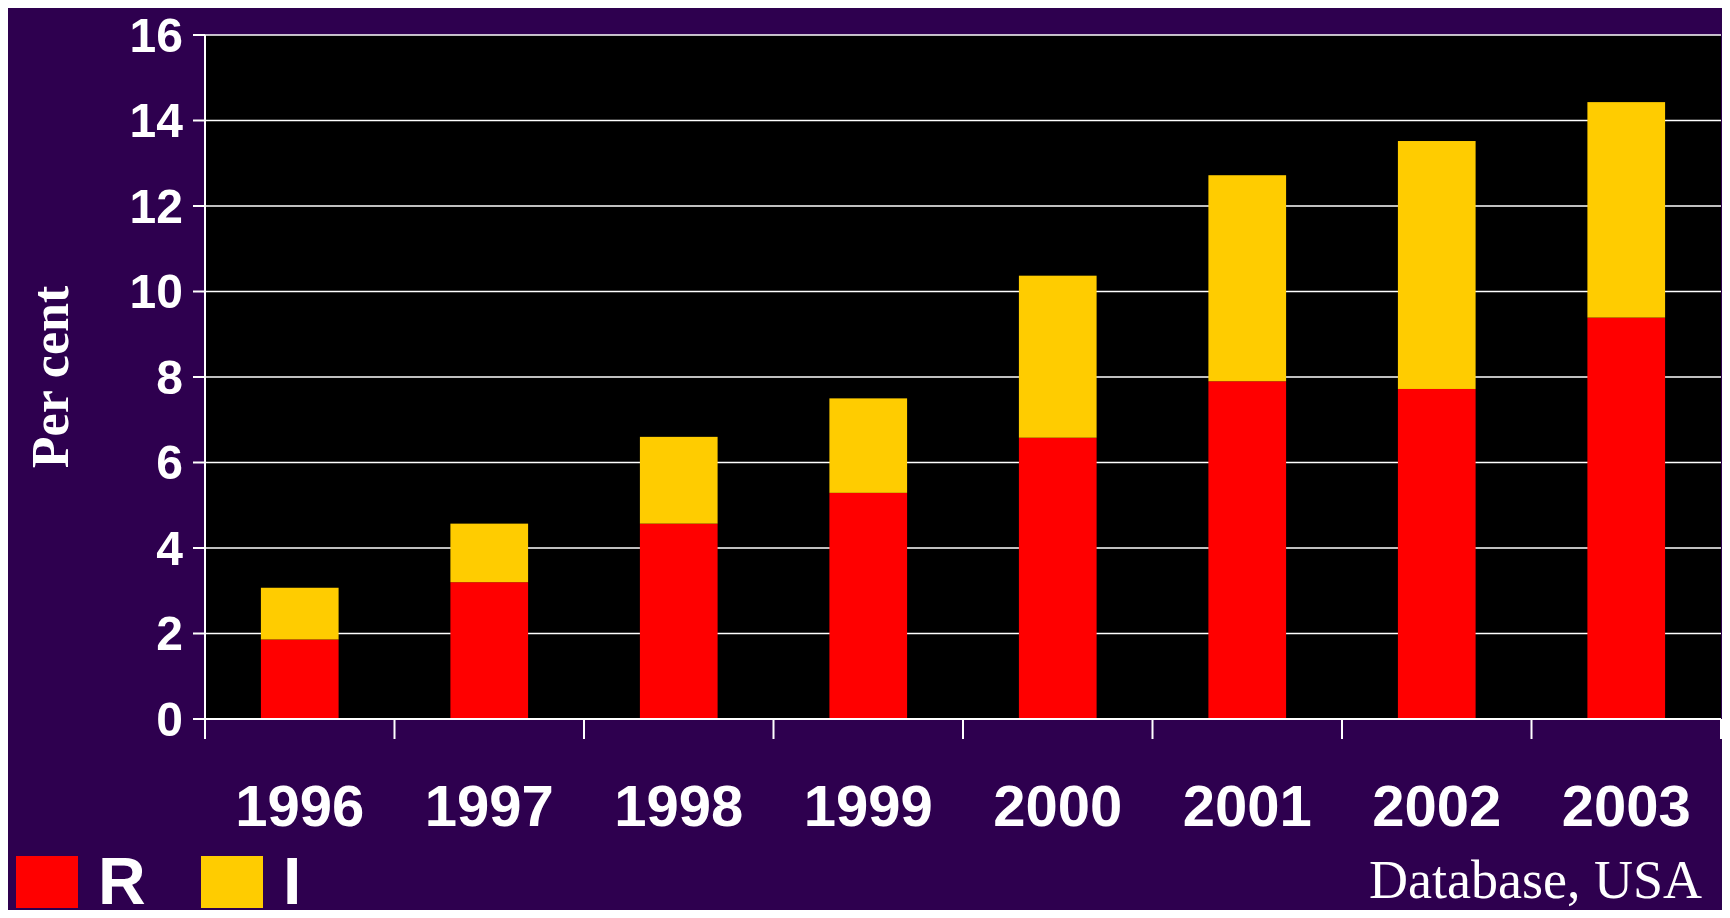 Image resolution: width=1730 pixels, height=918 pixels. Describe the element at coordinates (489, 805) in the screenshot. I see `x-tick-label: 1997` at that location.